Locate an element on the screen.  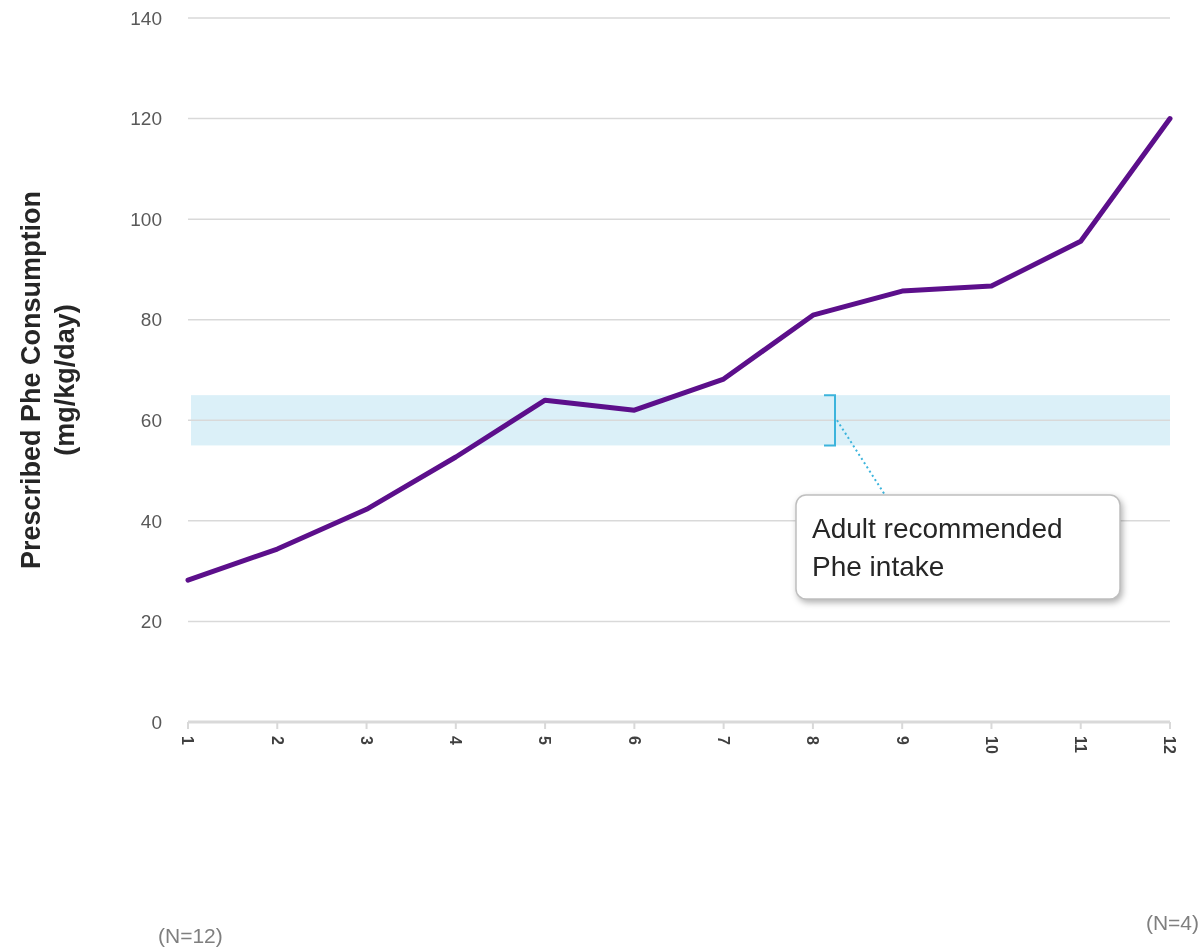
y-tick-label: 140 is located at coordinates (146, 18).